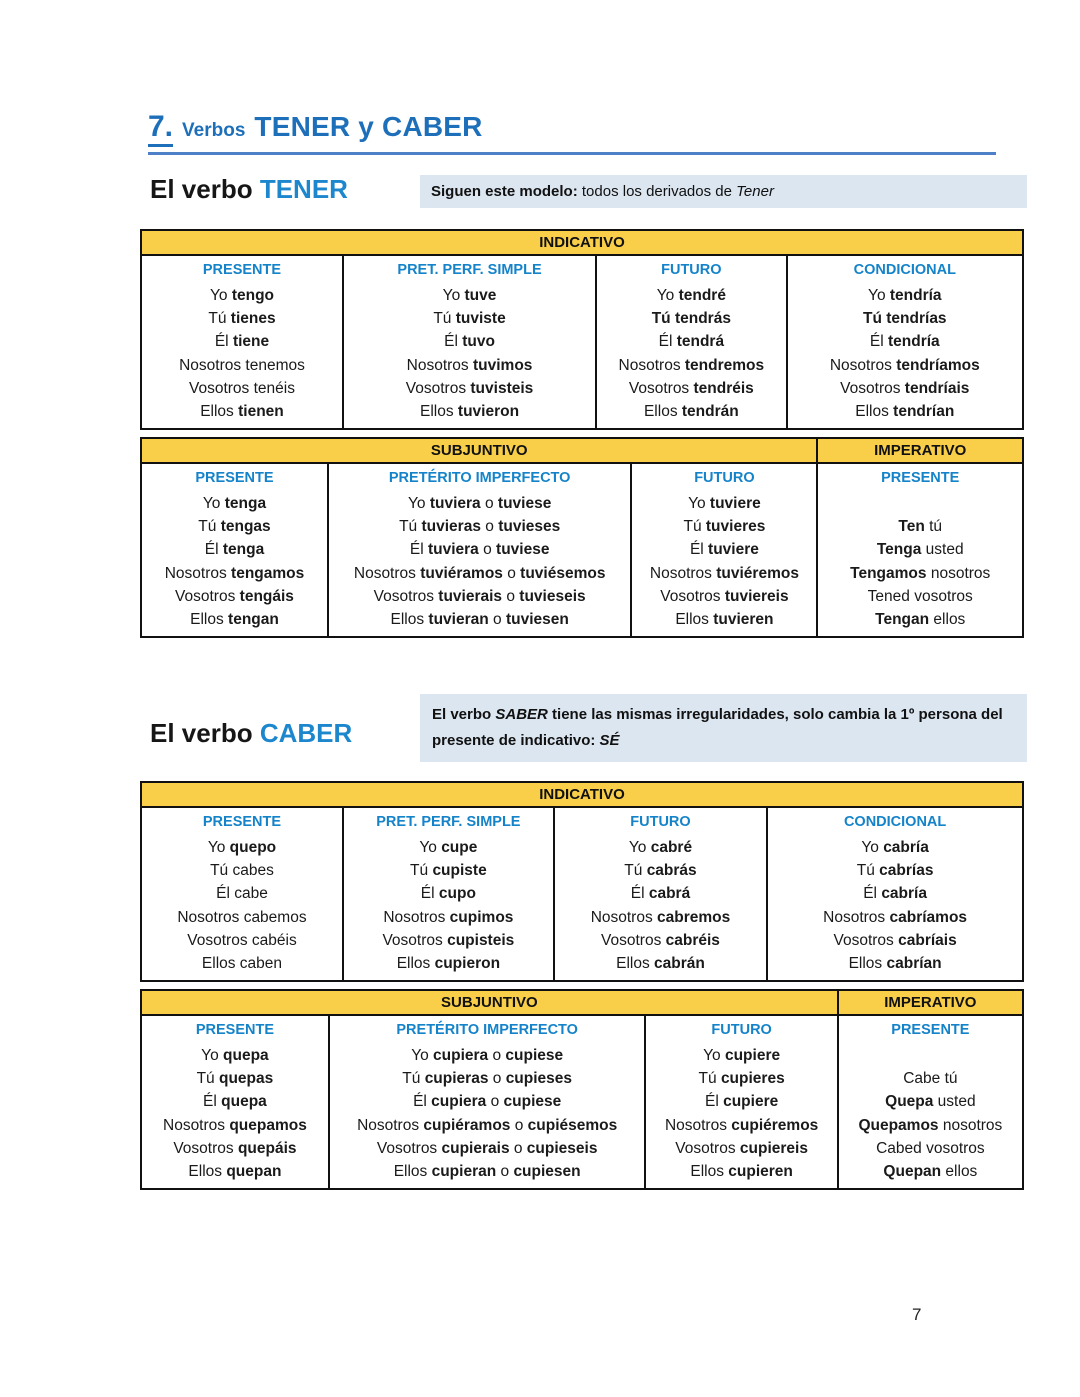 This screenshot has width=1080, height=1397. I want to click on conjugation-line: Él quepa, so click(235, 1102).